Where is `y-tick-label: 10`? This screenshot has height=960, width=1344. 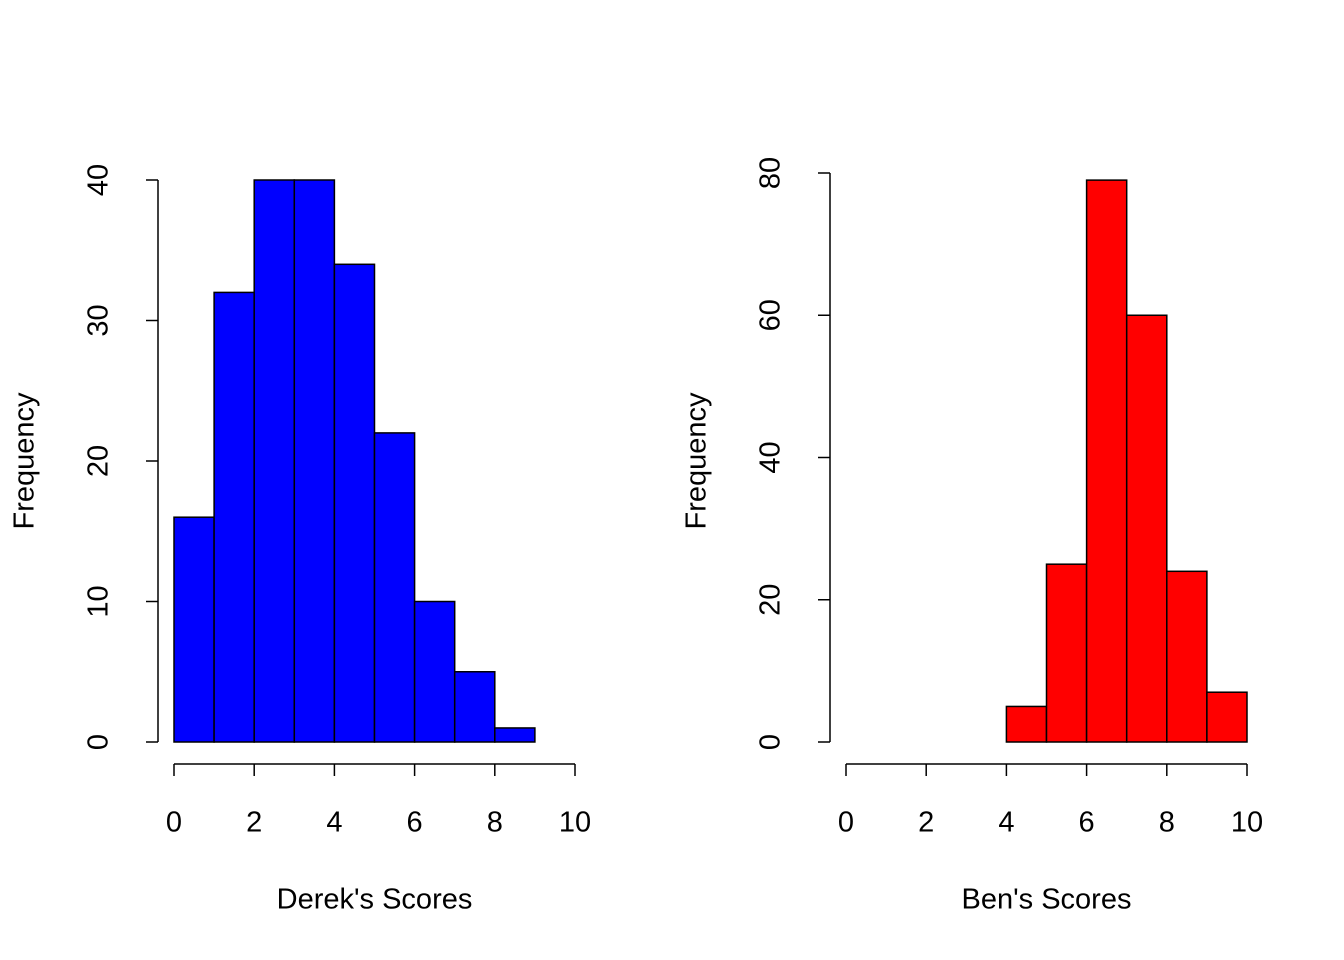
y-tick-label: 10 is located at coordinates (99, 601).